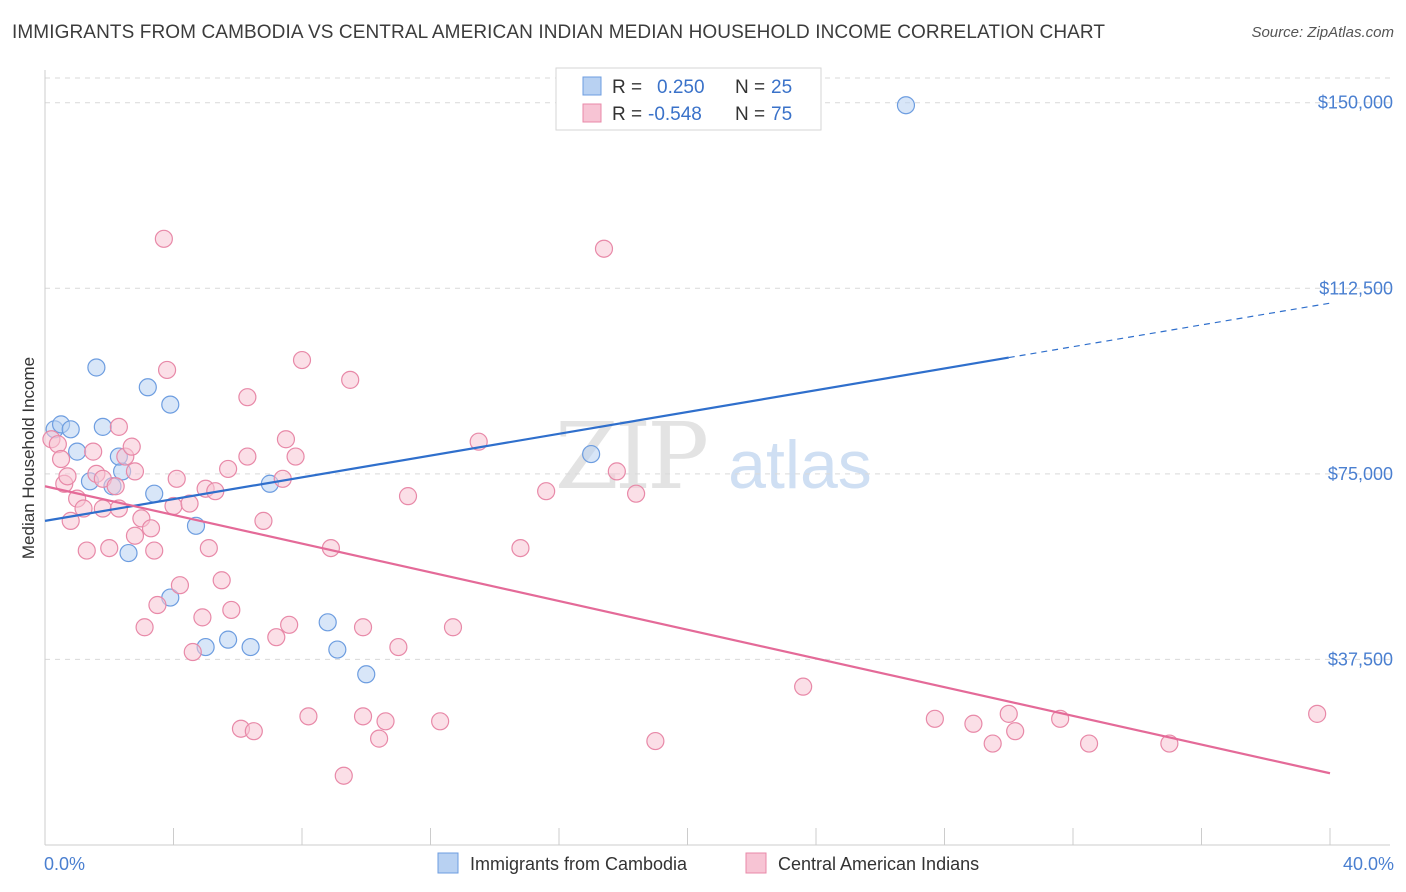 This screenshot has height=892, width=1406. What do you see at coordinates (526, 439) in the screenshot?
I see `trend-line-cambodia` at bounding box center [526, 439].